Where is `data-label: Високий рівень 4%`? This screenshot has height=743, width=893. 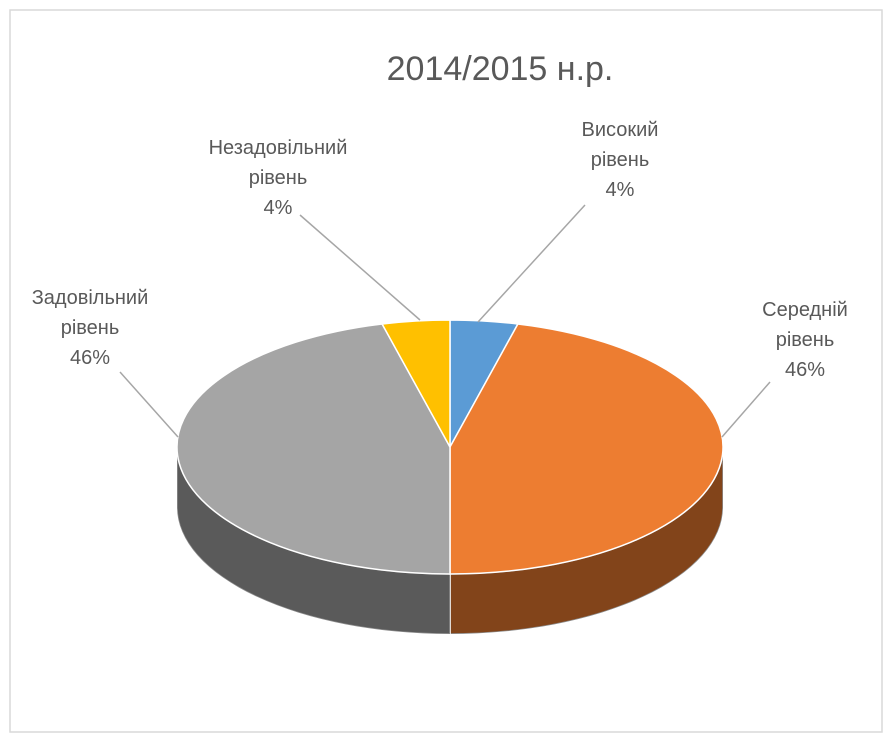
data-label: Високий рівень 4% is located at coordinates (620, 160).